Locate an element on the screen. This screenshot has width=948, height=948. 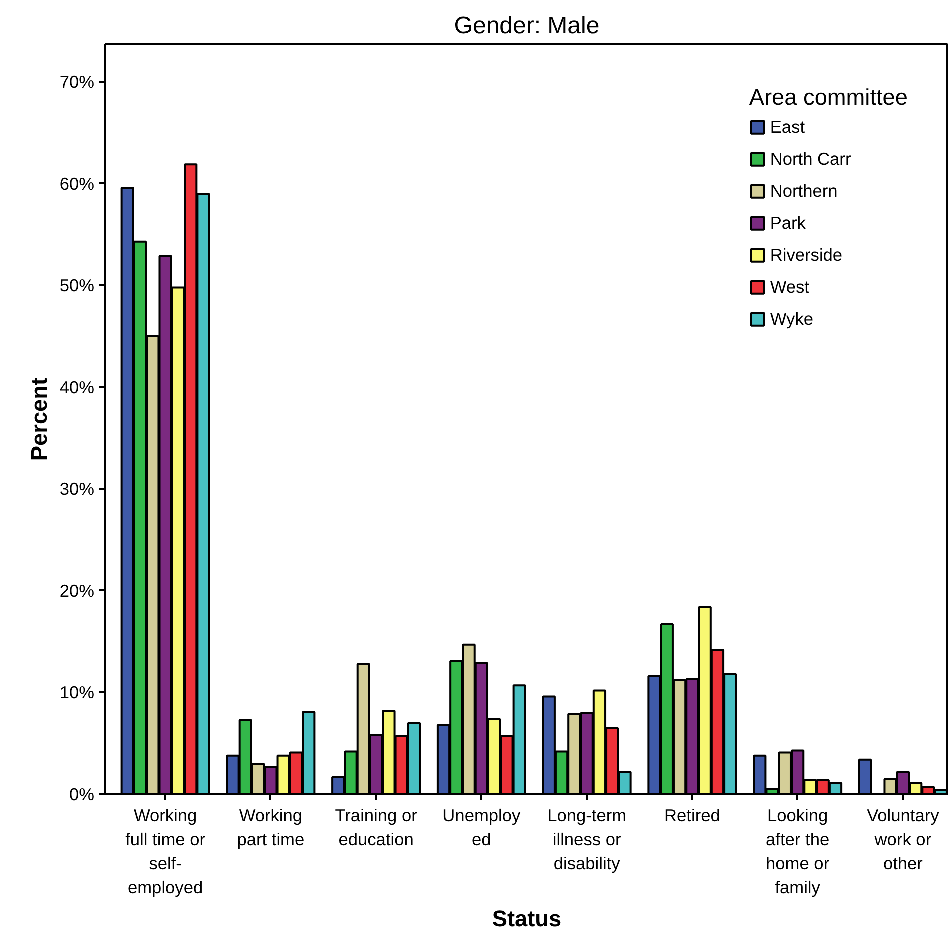
x-tick-label: Unemploy ed is located at coordinates (482, 828).